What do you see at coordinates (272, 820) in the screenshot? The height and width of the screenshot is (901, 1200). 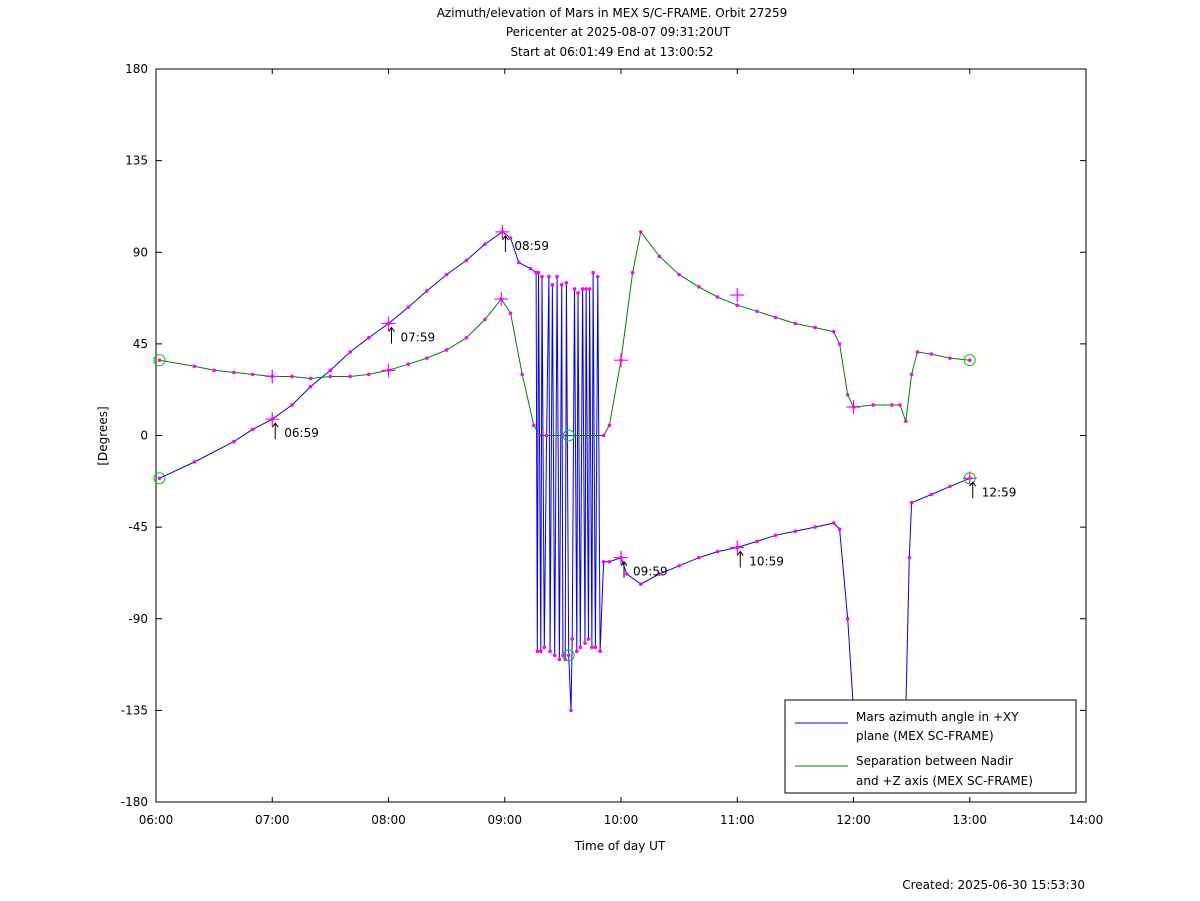 I see `x-tick-label: 07:00` at bounding box center [272, 820].